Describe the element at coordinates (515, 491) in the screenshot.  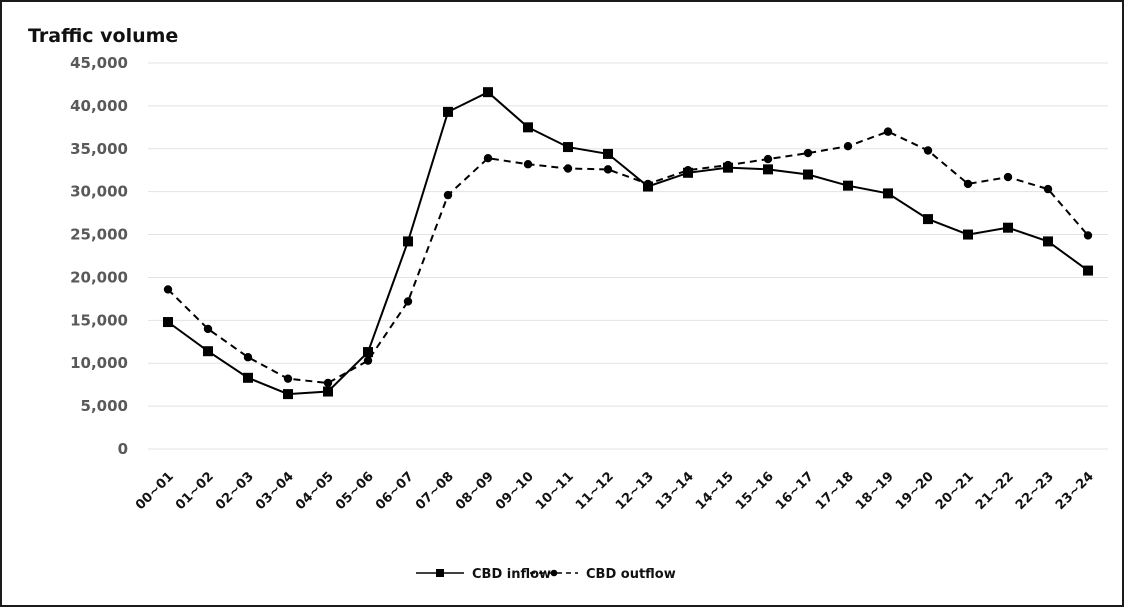
I see `x-tick-label: 09~10` at that location.